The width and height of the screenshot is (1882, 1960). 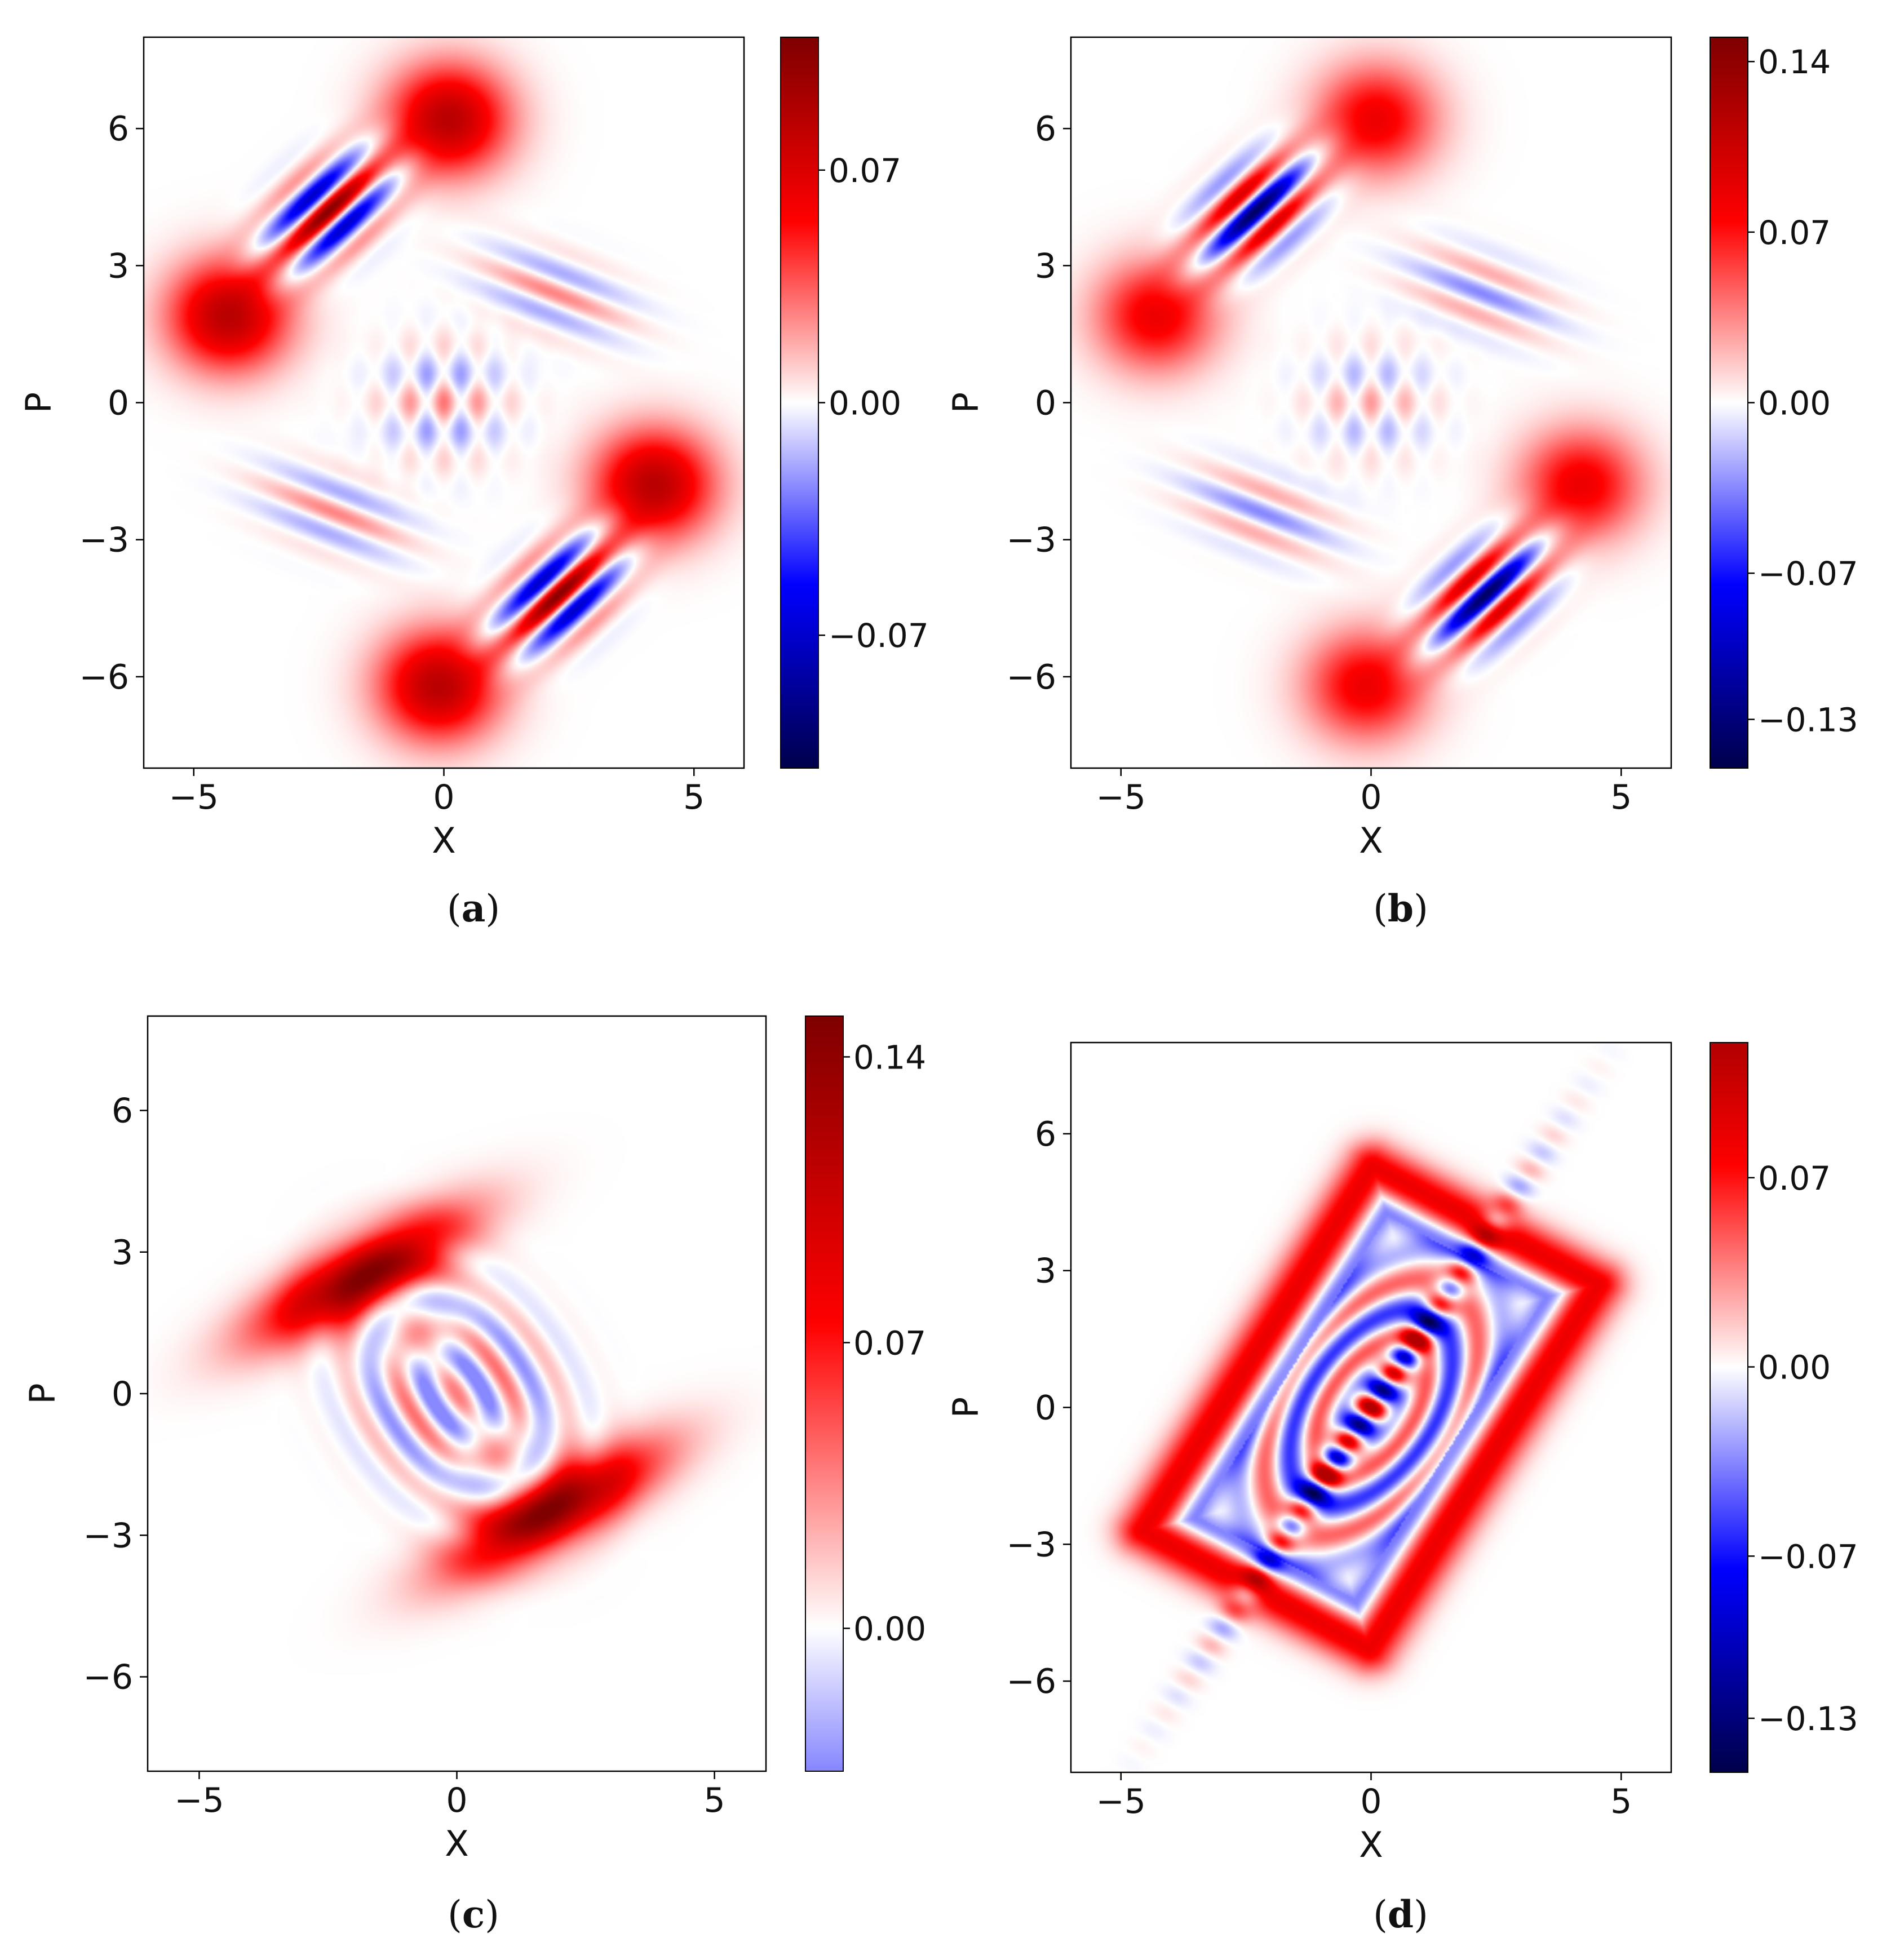 What do you see at coordinates (1046, 266) in the screenshot?
I see `y-tick-label-b-3: 3` at bounding box center [1046, 266].